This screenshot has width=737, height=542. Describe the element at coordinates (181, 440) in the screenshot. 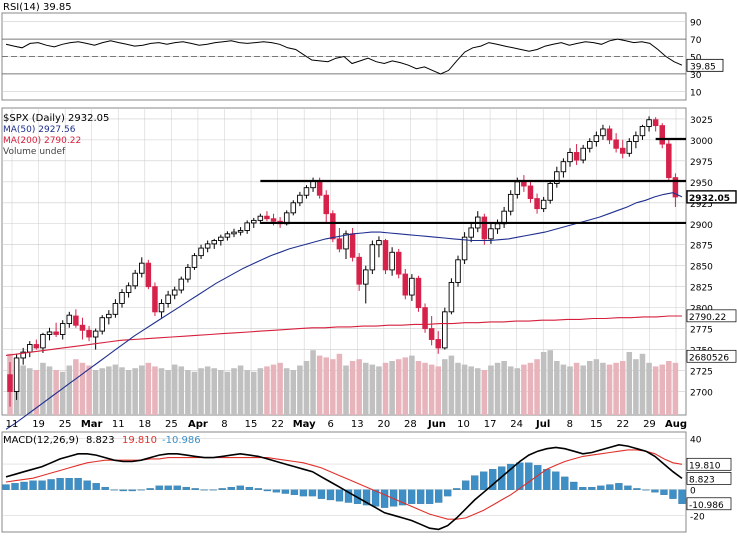

I see `macd-legend-histogram: -10.986` at that location.